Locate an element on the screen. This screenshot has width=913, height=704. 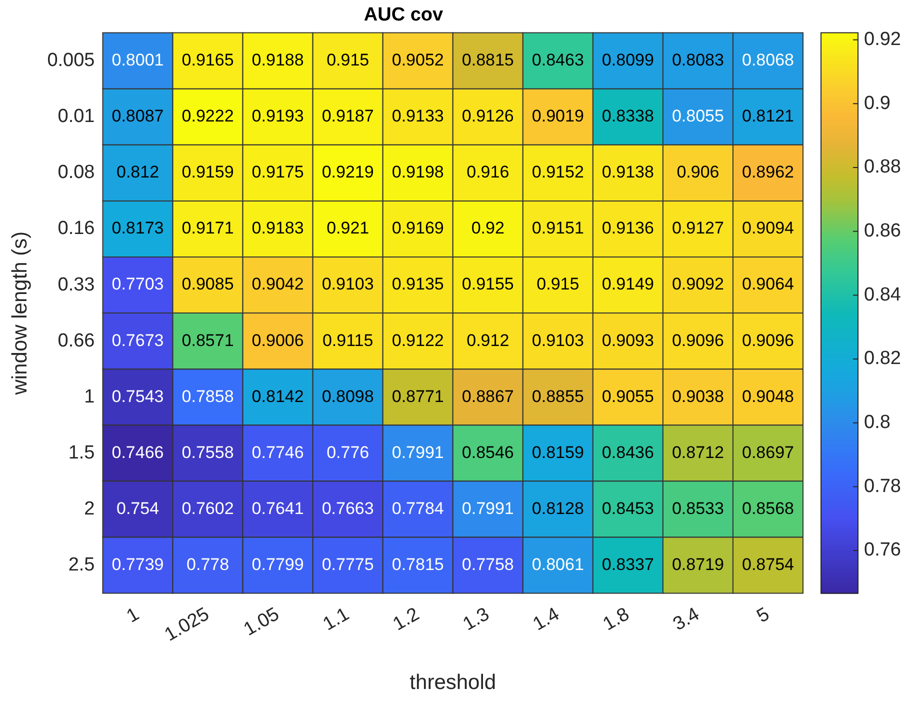
data-label: 0.9093 is located at coordinates (628, 340).